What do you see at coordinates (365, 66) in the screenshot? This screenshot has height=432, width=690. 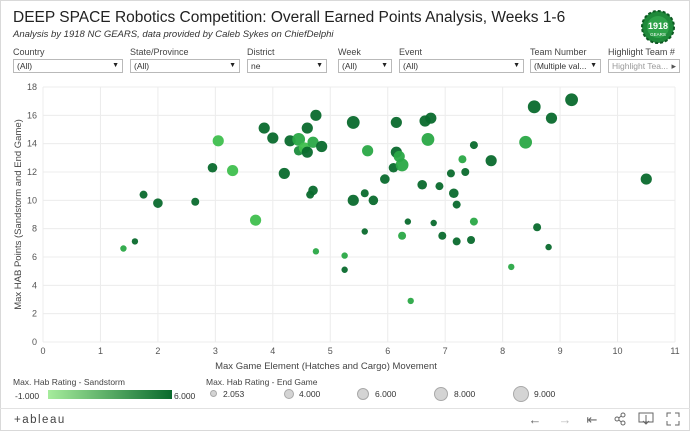 I see `week-dropdown: (All) ▼` at bounding box center [365, 66].